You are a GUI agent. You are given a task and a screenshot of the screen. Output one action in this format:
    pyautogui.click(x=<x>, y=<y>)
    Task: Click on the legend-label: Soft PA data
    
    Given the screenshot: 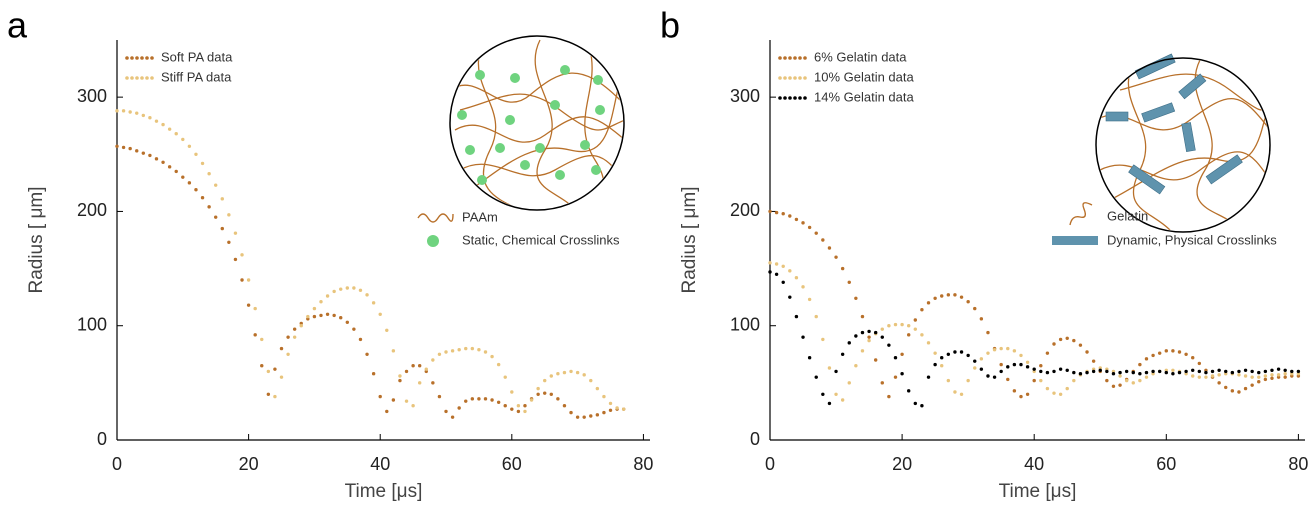 What is the action you would take?
    pyautogui.click(x=197, y=56)
    